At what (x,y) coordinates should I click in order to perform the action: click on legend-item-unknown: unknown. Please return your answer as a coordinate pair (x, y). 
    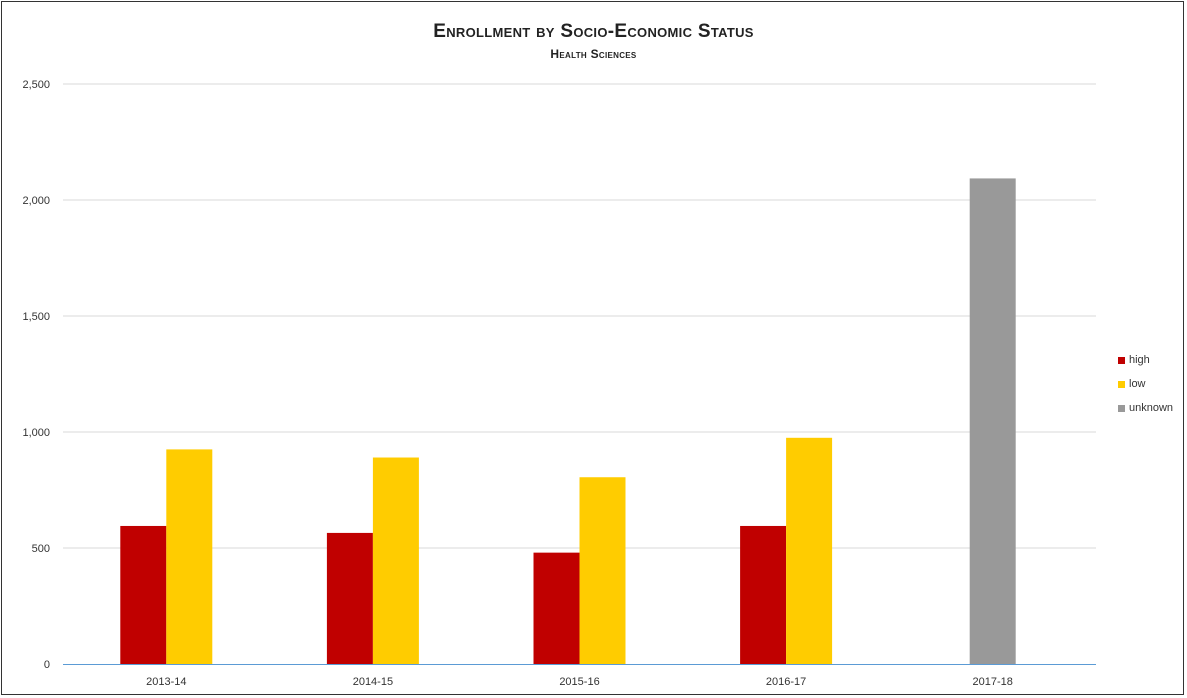
    Looking at the image, I should click on (1151, 408).